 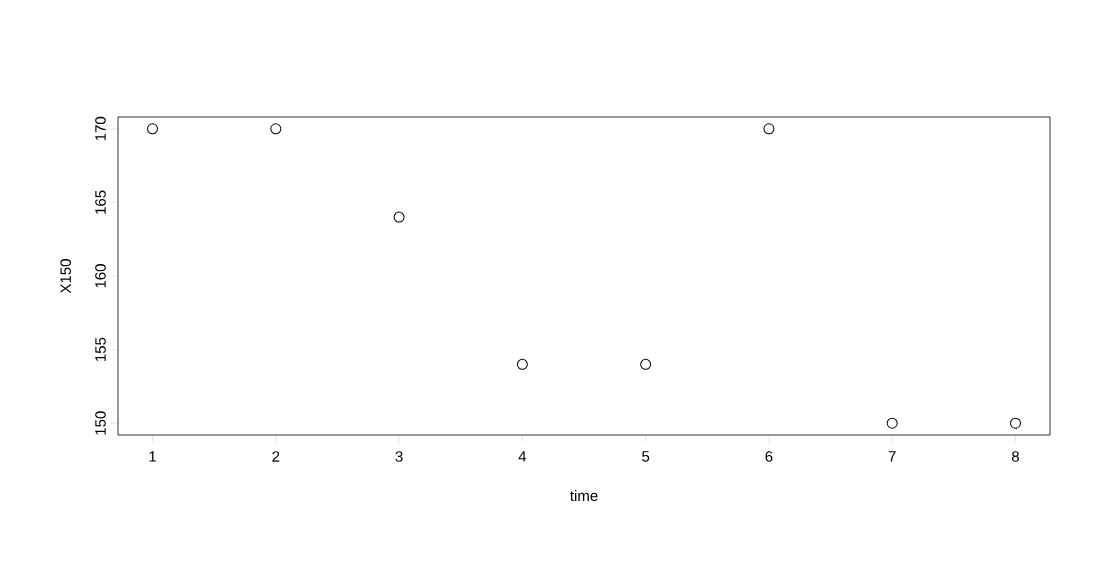 What do you see at coordinates (399, 456) in the screenshot?
I see `x-tick-label: 3` at bounding box center [399, 456].